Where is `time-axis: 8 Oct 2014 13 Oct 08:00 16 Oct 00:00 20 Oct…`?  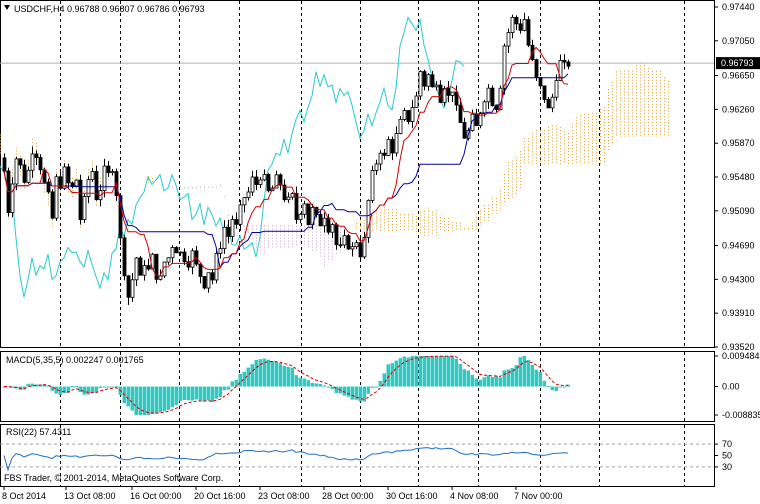 time-axis: 8 Oct 2014 13 Oct 08:00 16 Oct 00:00 20 Oct… is located at coordinates (282, 494).